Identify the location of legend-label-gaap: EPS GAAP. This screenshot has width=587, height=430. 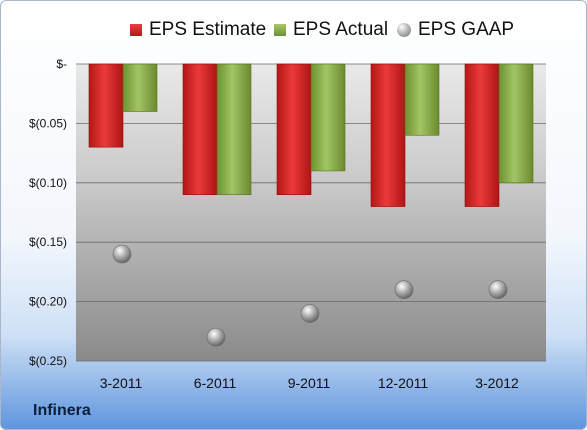
(466, 29).